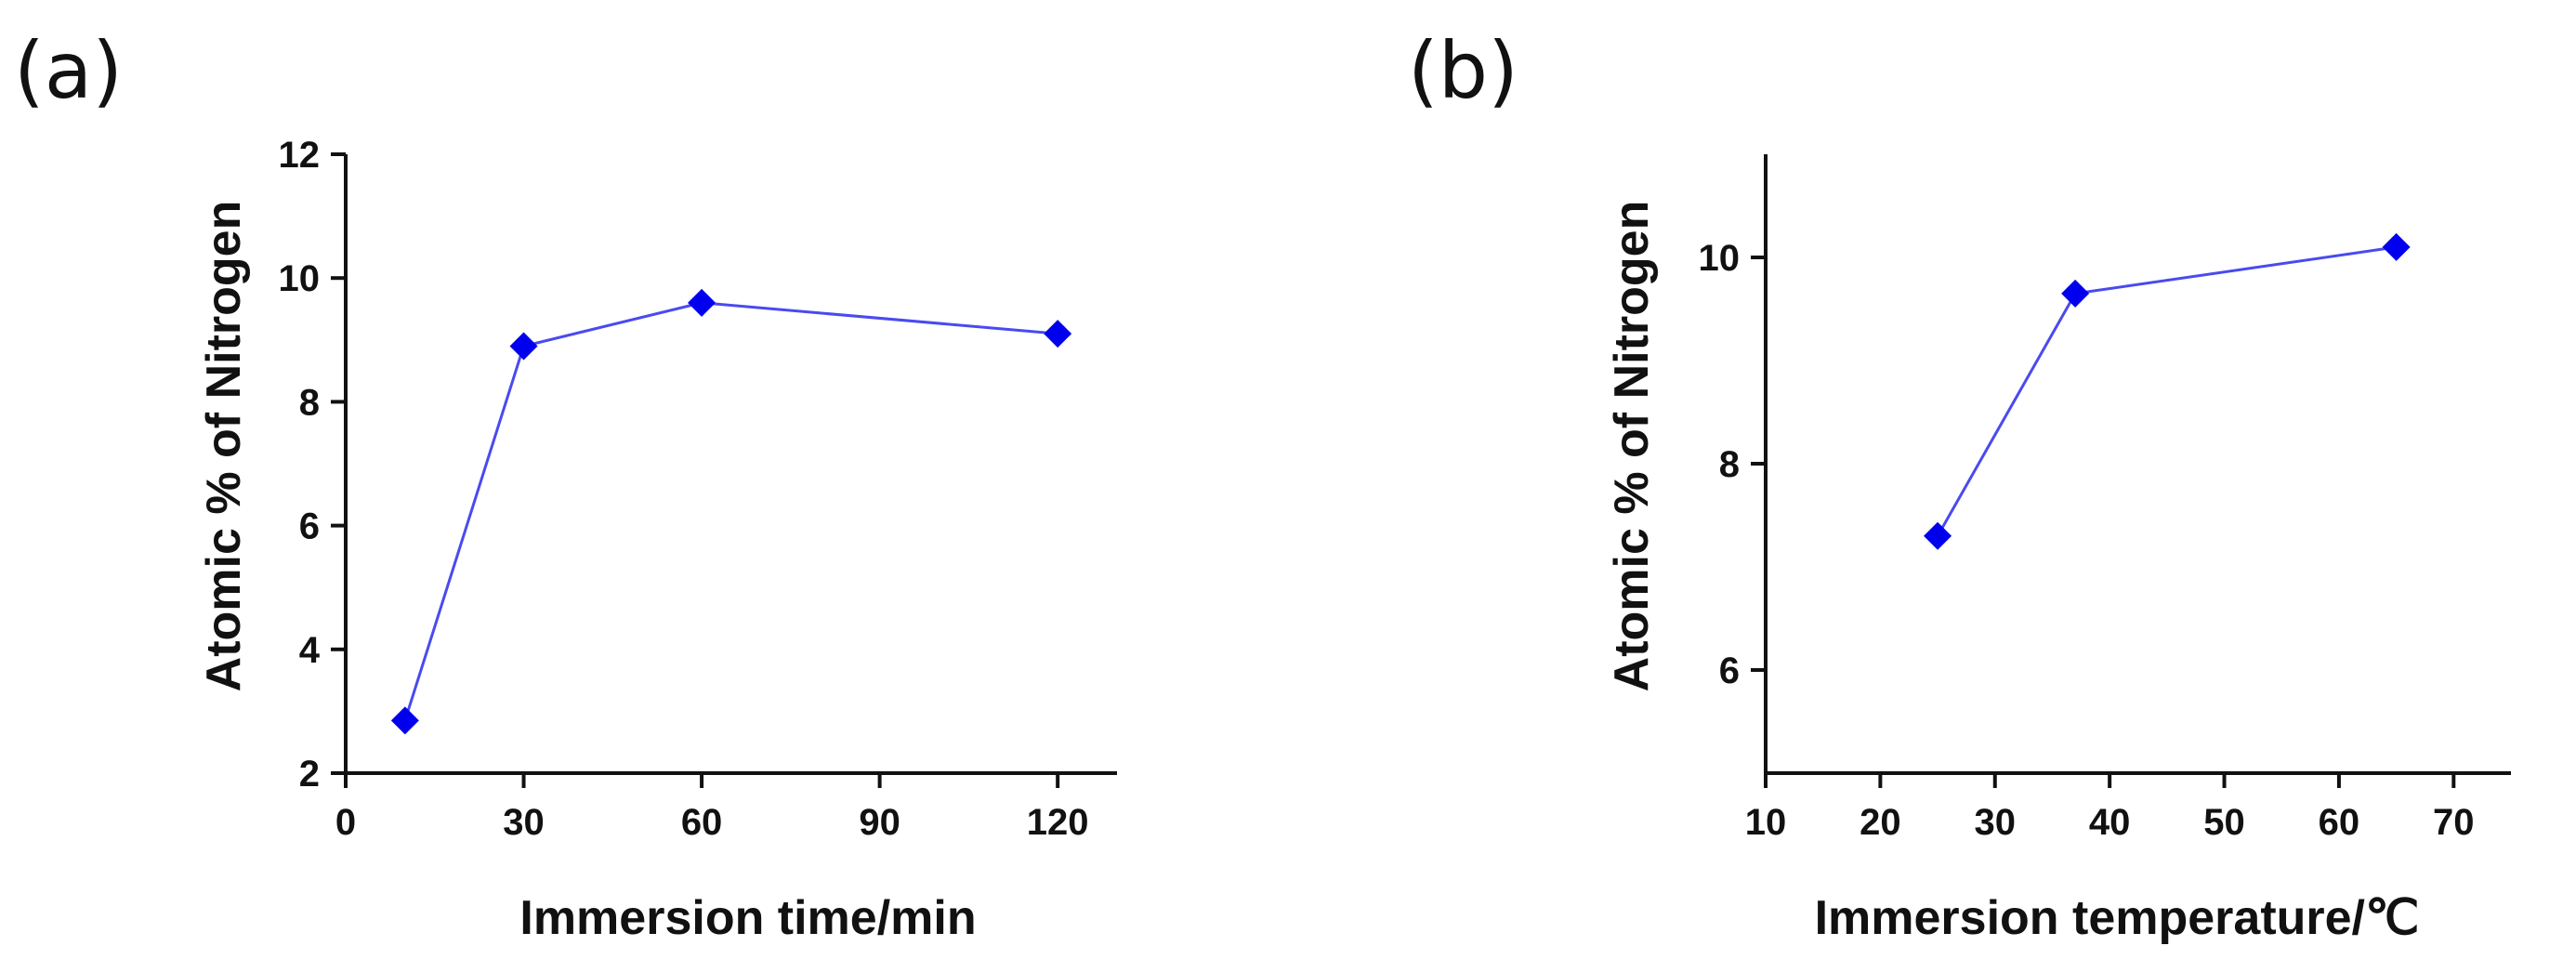 The width and height of the screenshot is (2576, 959). I want to click on panel-b-x-tick-label: 10, so click(1766, 822).